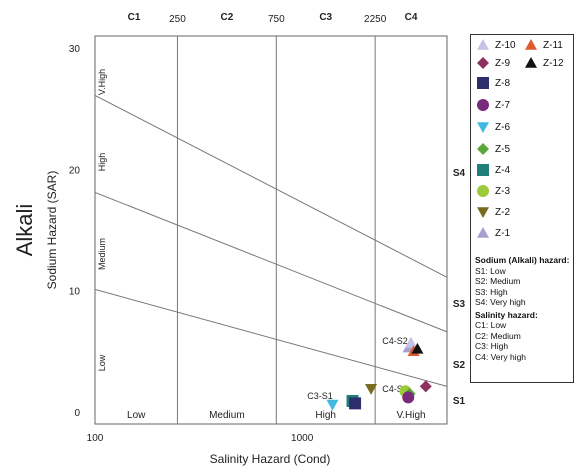 Image resolution: width=580 pixels, height=470 pixels. I want to click on legend-item-z-4: Z-4, so click(492, 170).